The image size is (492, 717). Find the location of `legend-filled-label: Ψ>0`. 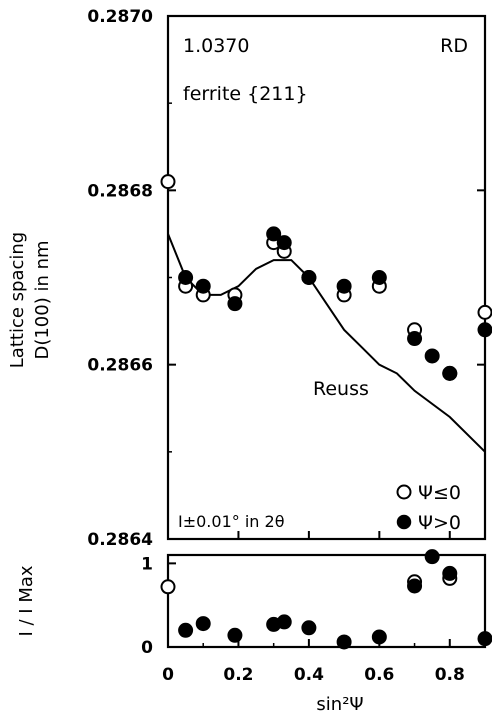

legend-filled-label: Ψ>0 is located at coordinates (439, 523).